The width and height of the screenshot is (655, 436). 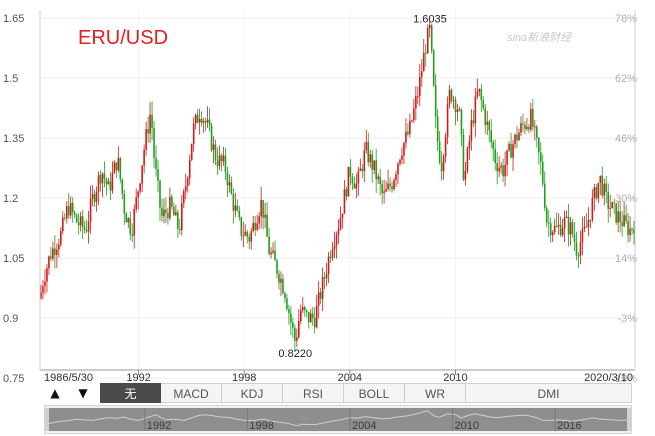 I want to click on range-navigator: 1992 1998 2004 2010 2016, so click(x=338, y=419).